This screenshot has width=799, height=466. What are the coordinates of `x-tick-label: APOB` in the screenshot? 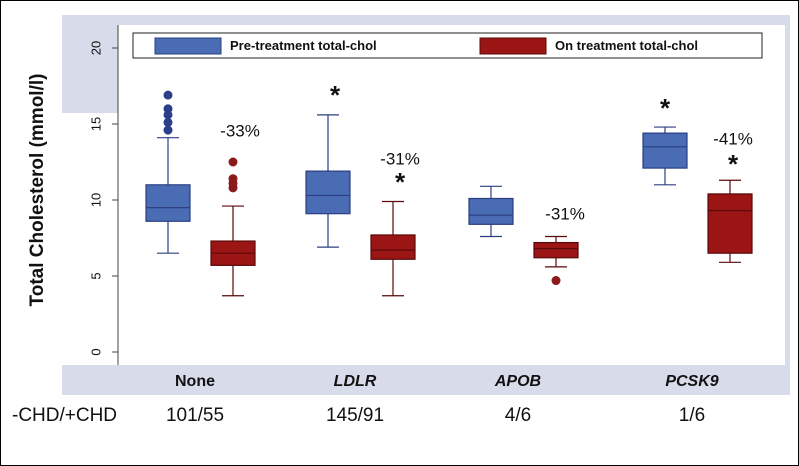 It's located at (517, 381).